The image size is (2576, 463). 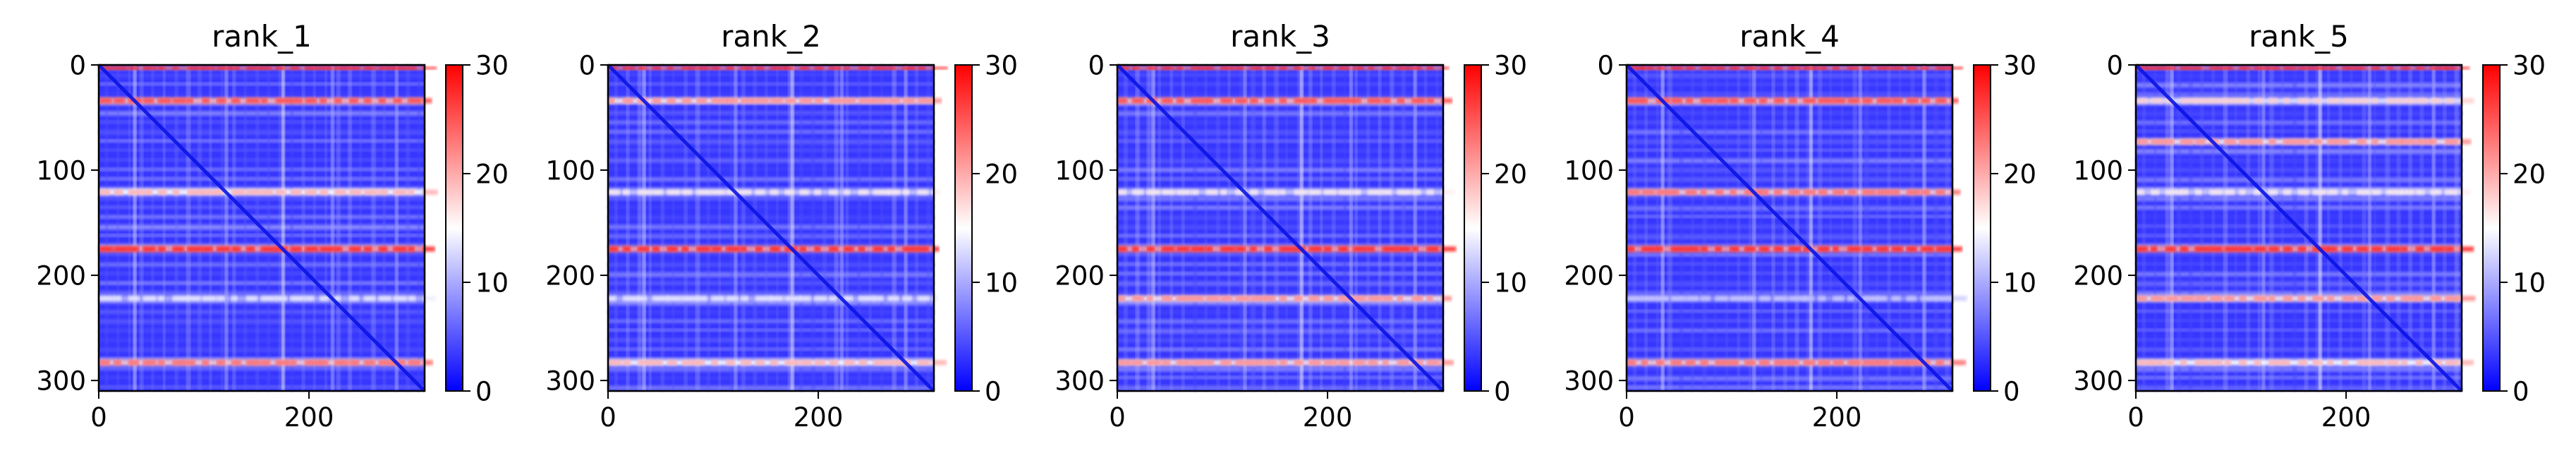 I want to click on colorbar, so click(x=1472, y=228).